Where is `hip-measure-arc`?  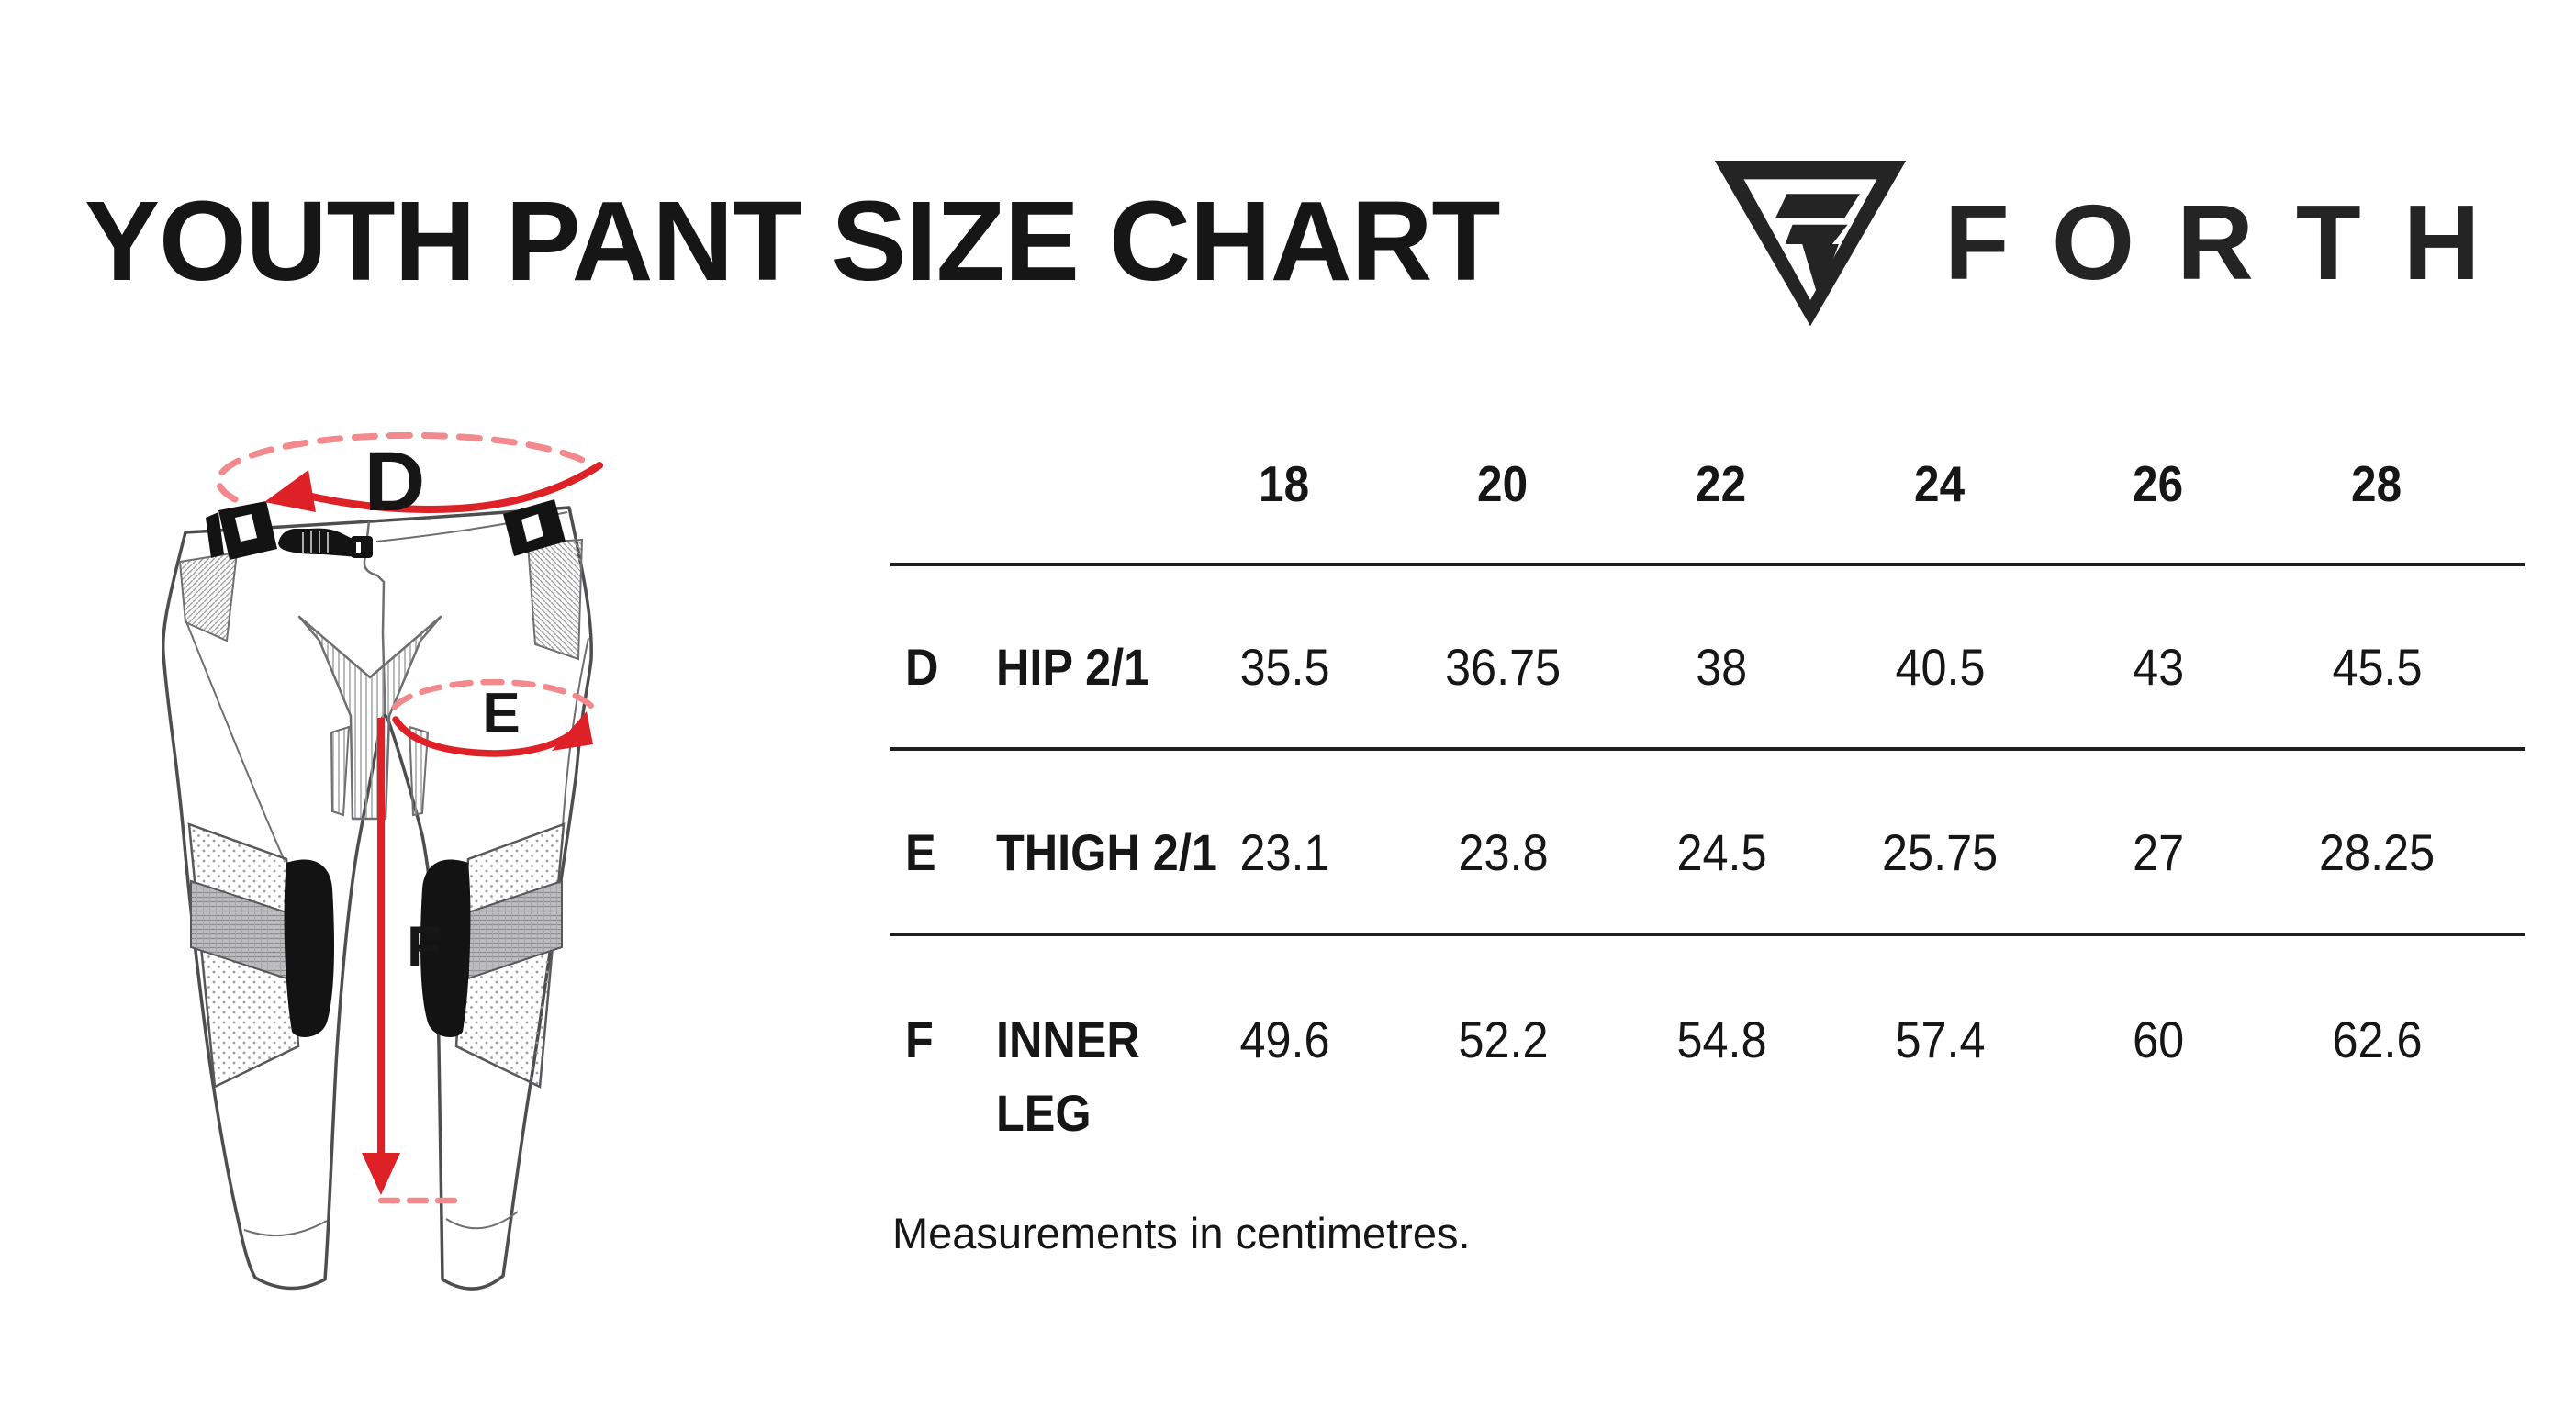 hip-measure-arc is located at coordinates (453, 488).